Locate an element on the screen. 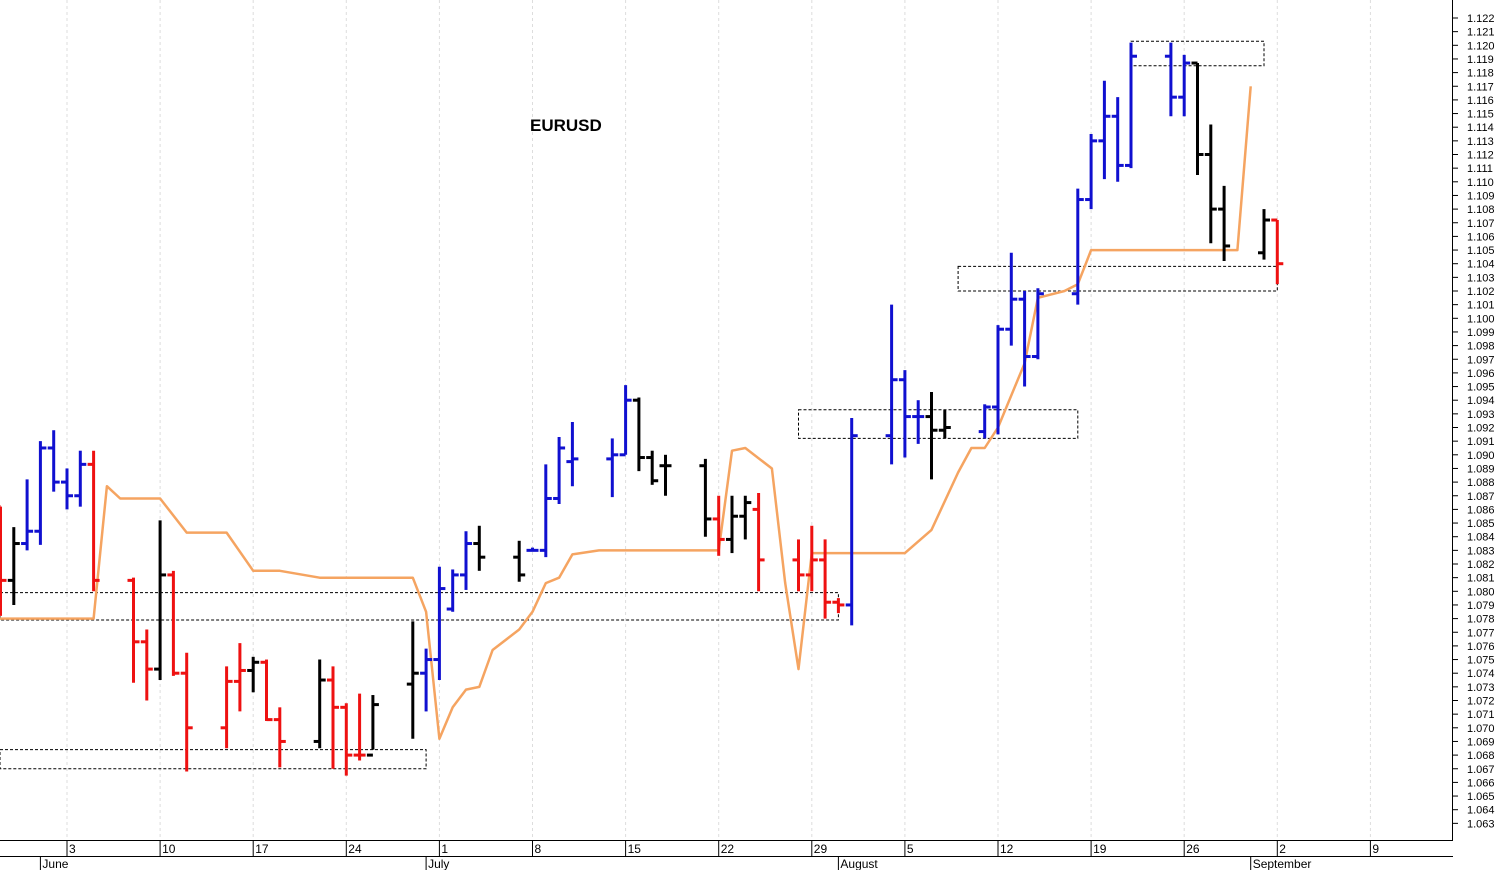  month-label: August is located at coordinates (859, 863).